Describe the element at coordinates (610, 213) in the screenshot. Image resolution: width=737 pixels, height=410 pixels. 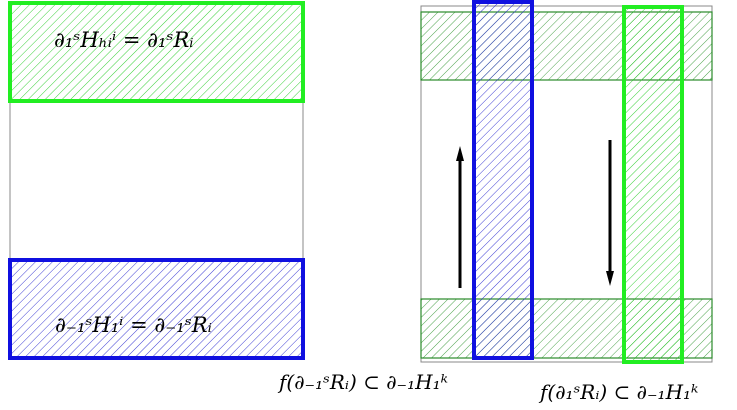
I see `down-arrow` at that location.